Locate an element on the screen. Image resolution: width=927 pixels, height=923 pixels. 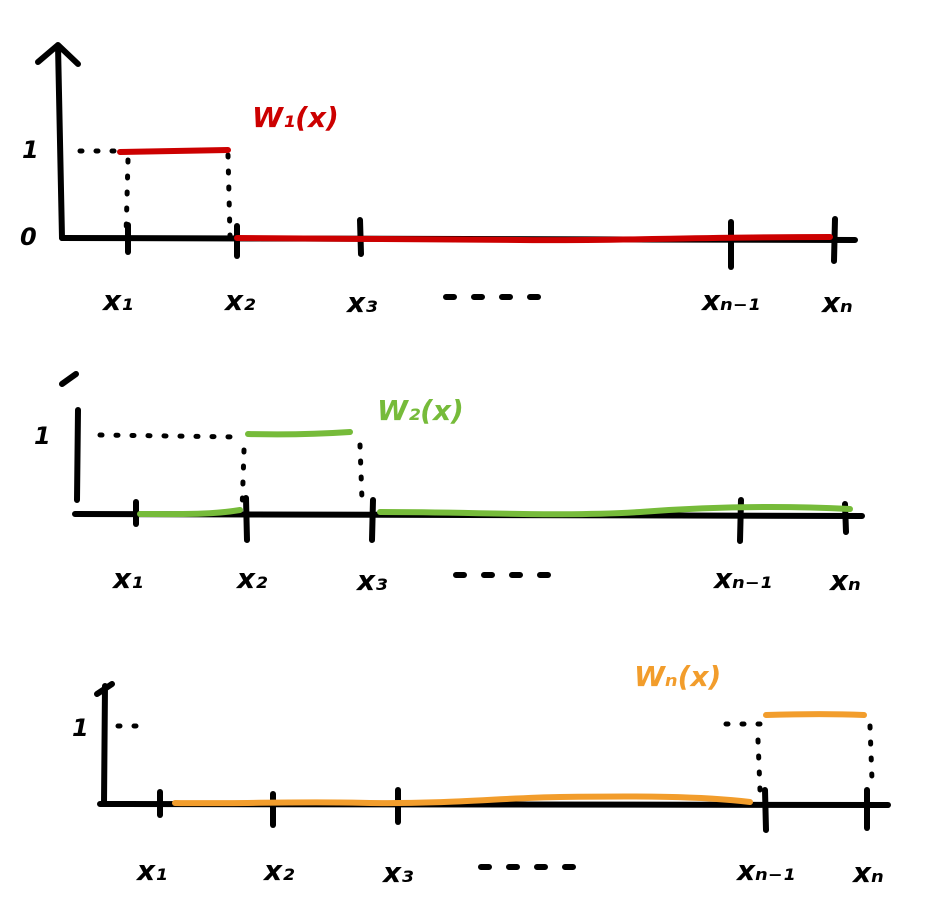
function-label-wn: Wₙ(x) is located at coordinates (677, 676).